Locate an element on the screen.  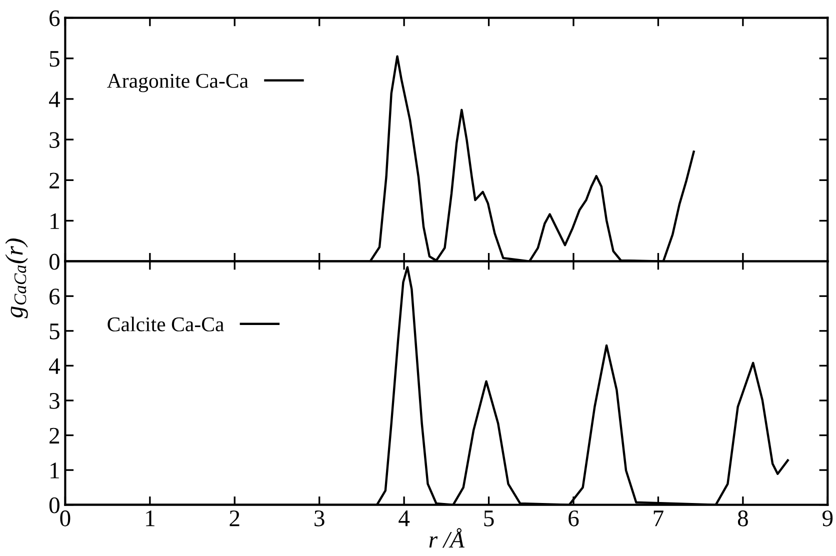
x-tick-label: 2 is located at coordinates (235, 518).